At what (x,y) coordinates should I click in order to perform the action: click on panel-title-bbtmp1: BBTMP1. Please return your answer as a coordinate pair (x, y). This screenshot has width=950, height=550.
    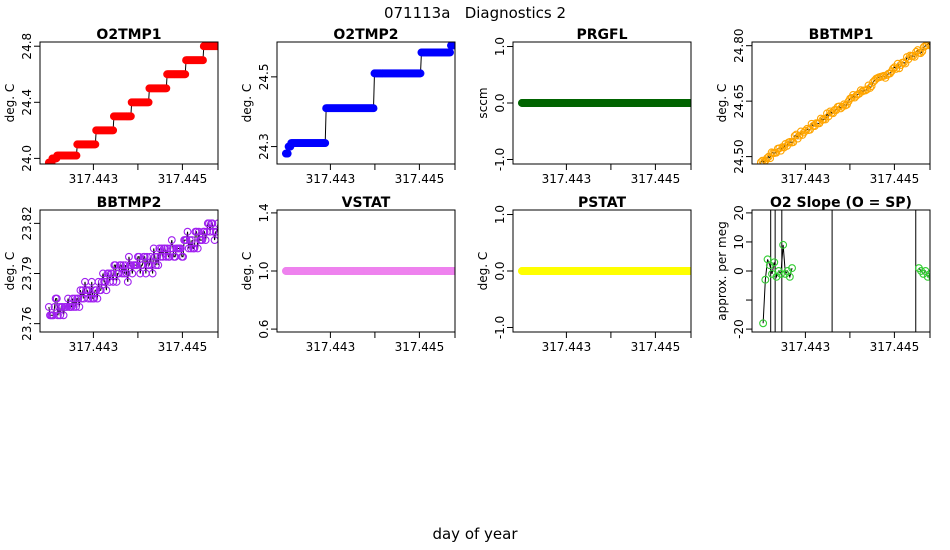
    Looking at the image, I should click on (841, 35).